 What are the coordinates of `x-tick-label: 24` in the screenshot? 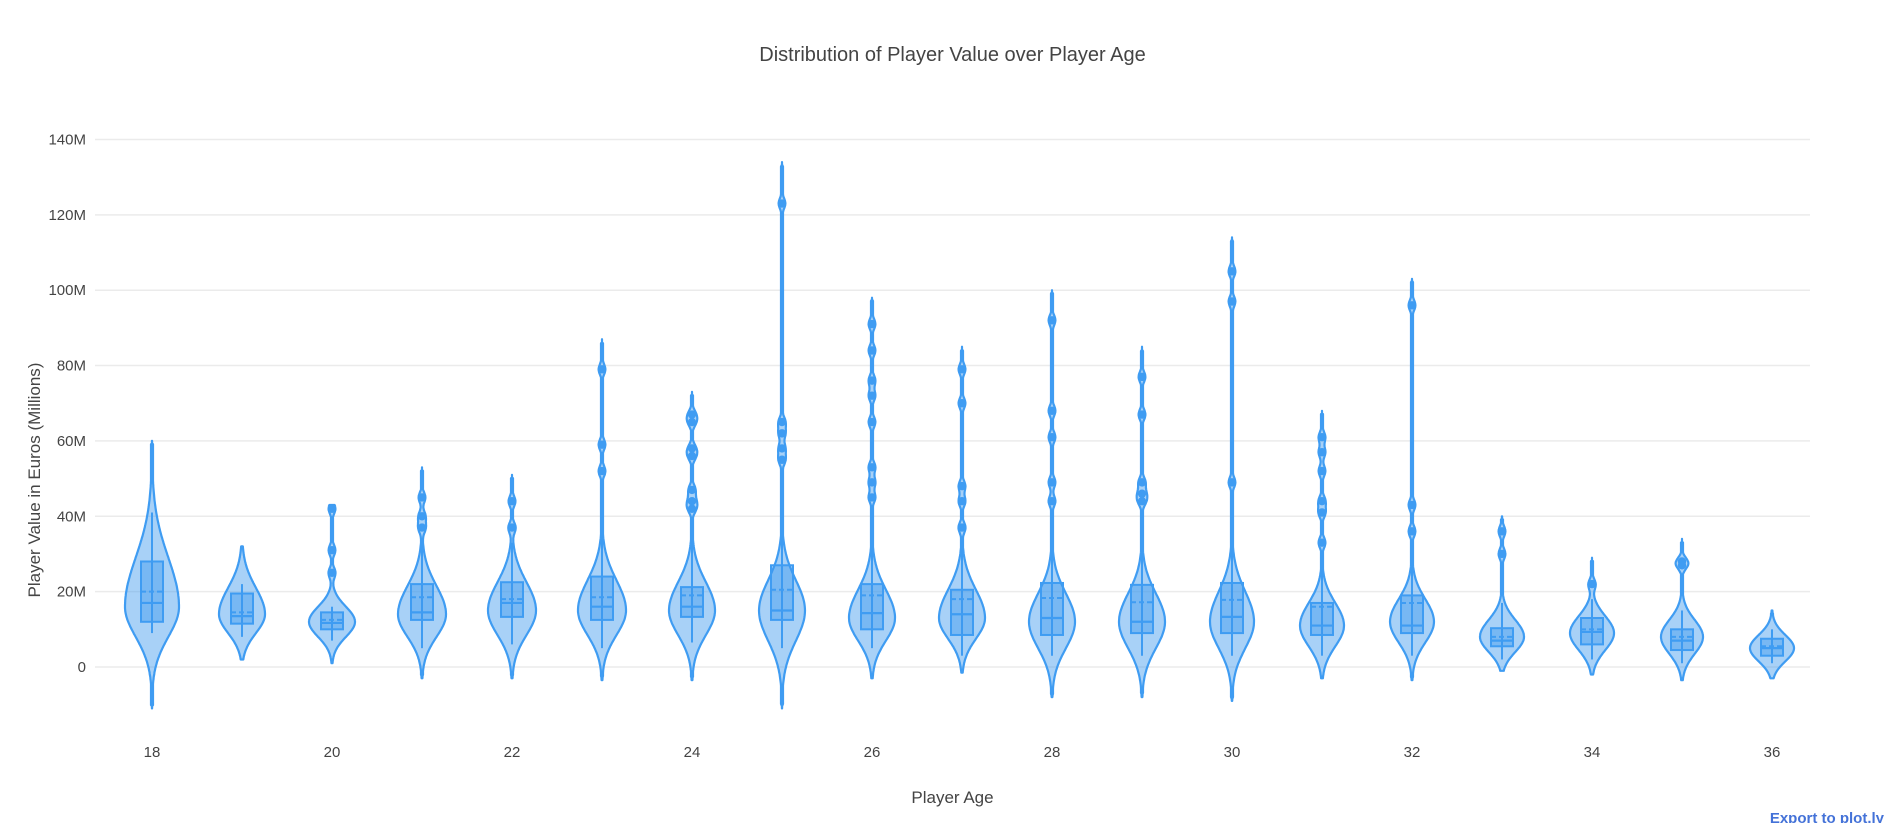 It's located at (692, 752).